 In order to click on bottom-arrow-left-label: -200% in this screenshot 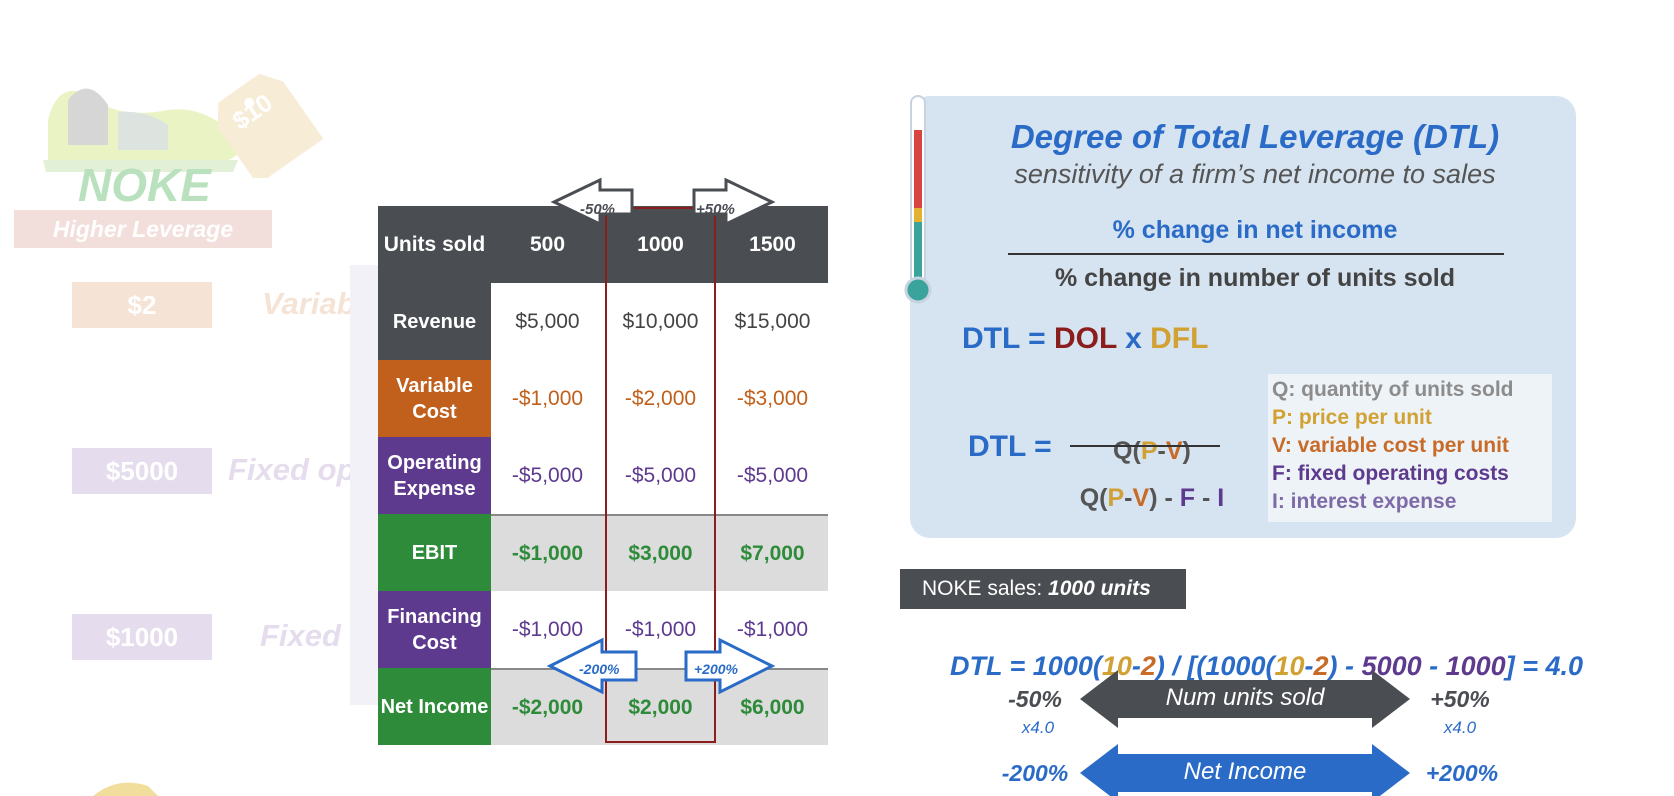, I will do `click(599, 669)`.